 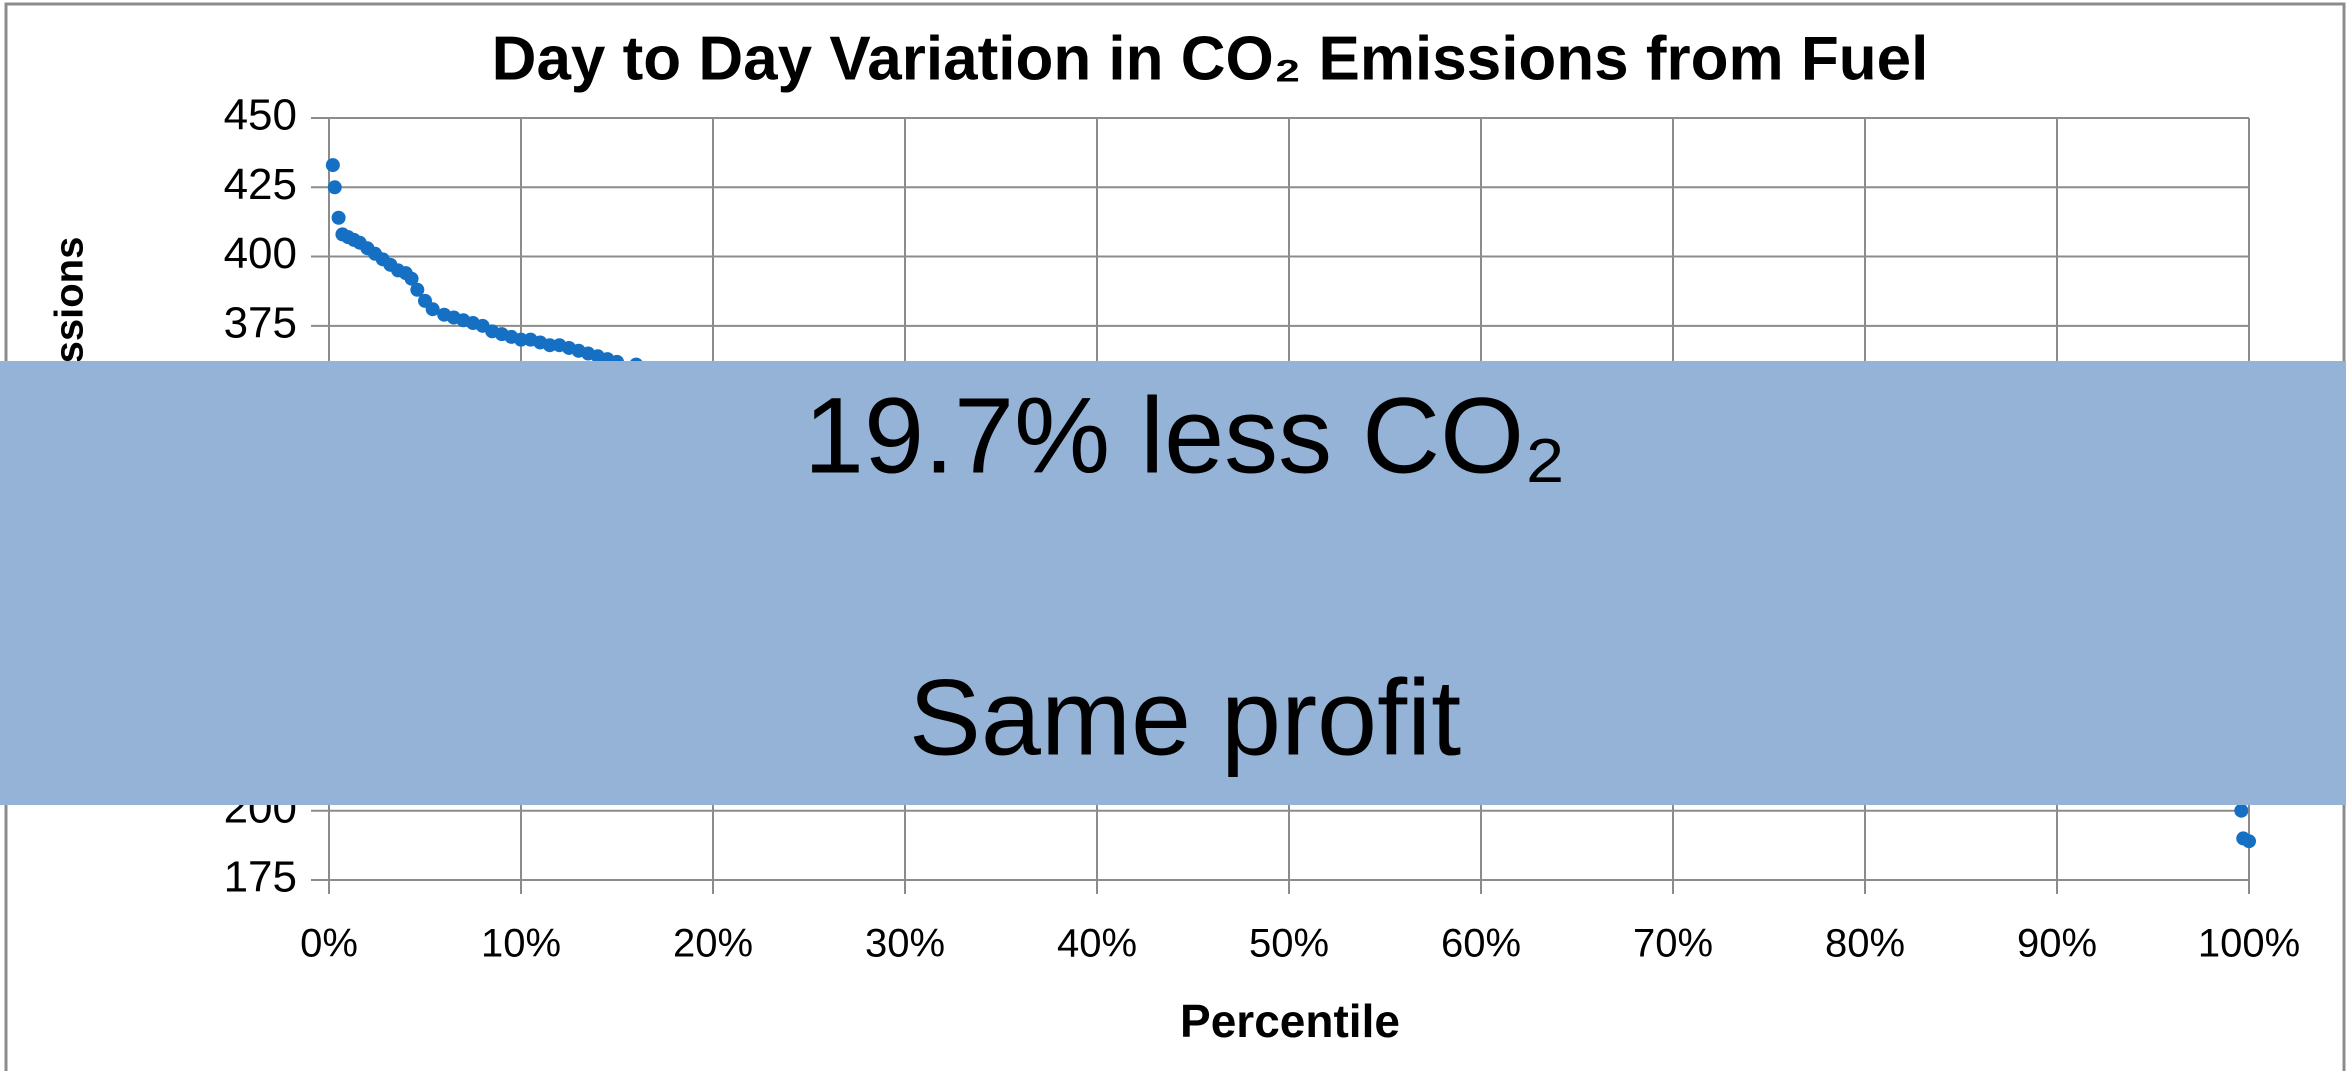 I want to click on x-tick-label: 10%, so click(x=521, y=944).